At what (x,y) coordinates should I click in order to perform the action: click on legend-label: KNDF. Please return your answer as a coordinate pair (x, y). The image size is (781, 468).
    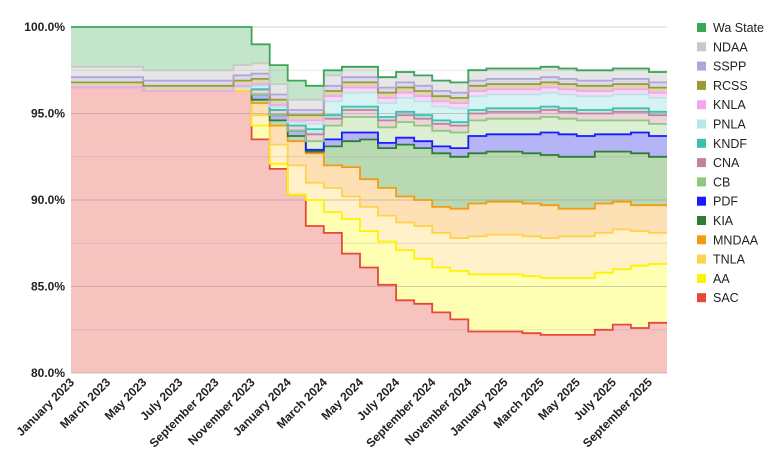
    Looking at the image, I should click on (730, 144).